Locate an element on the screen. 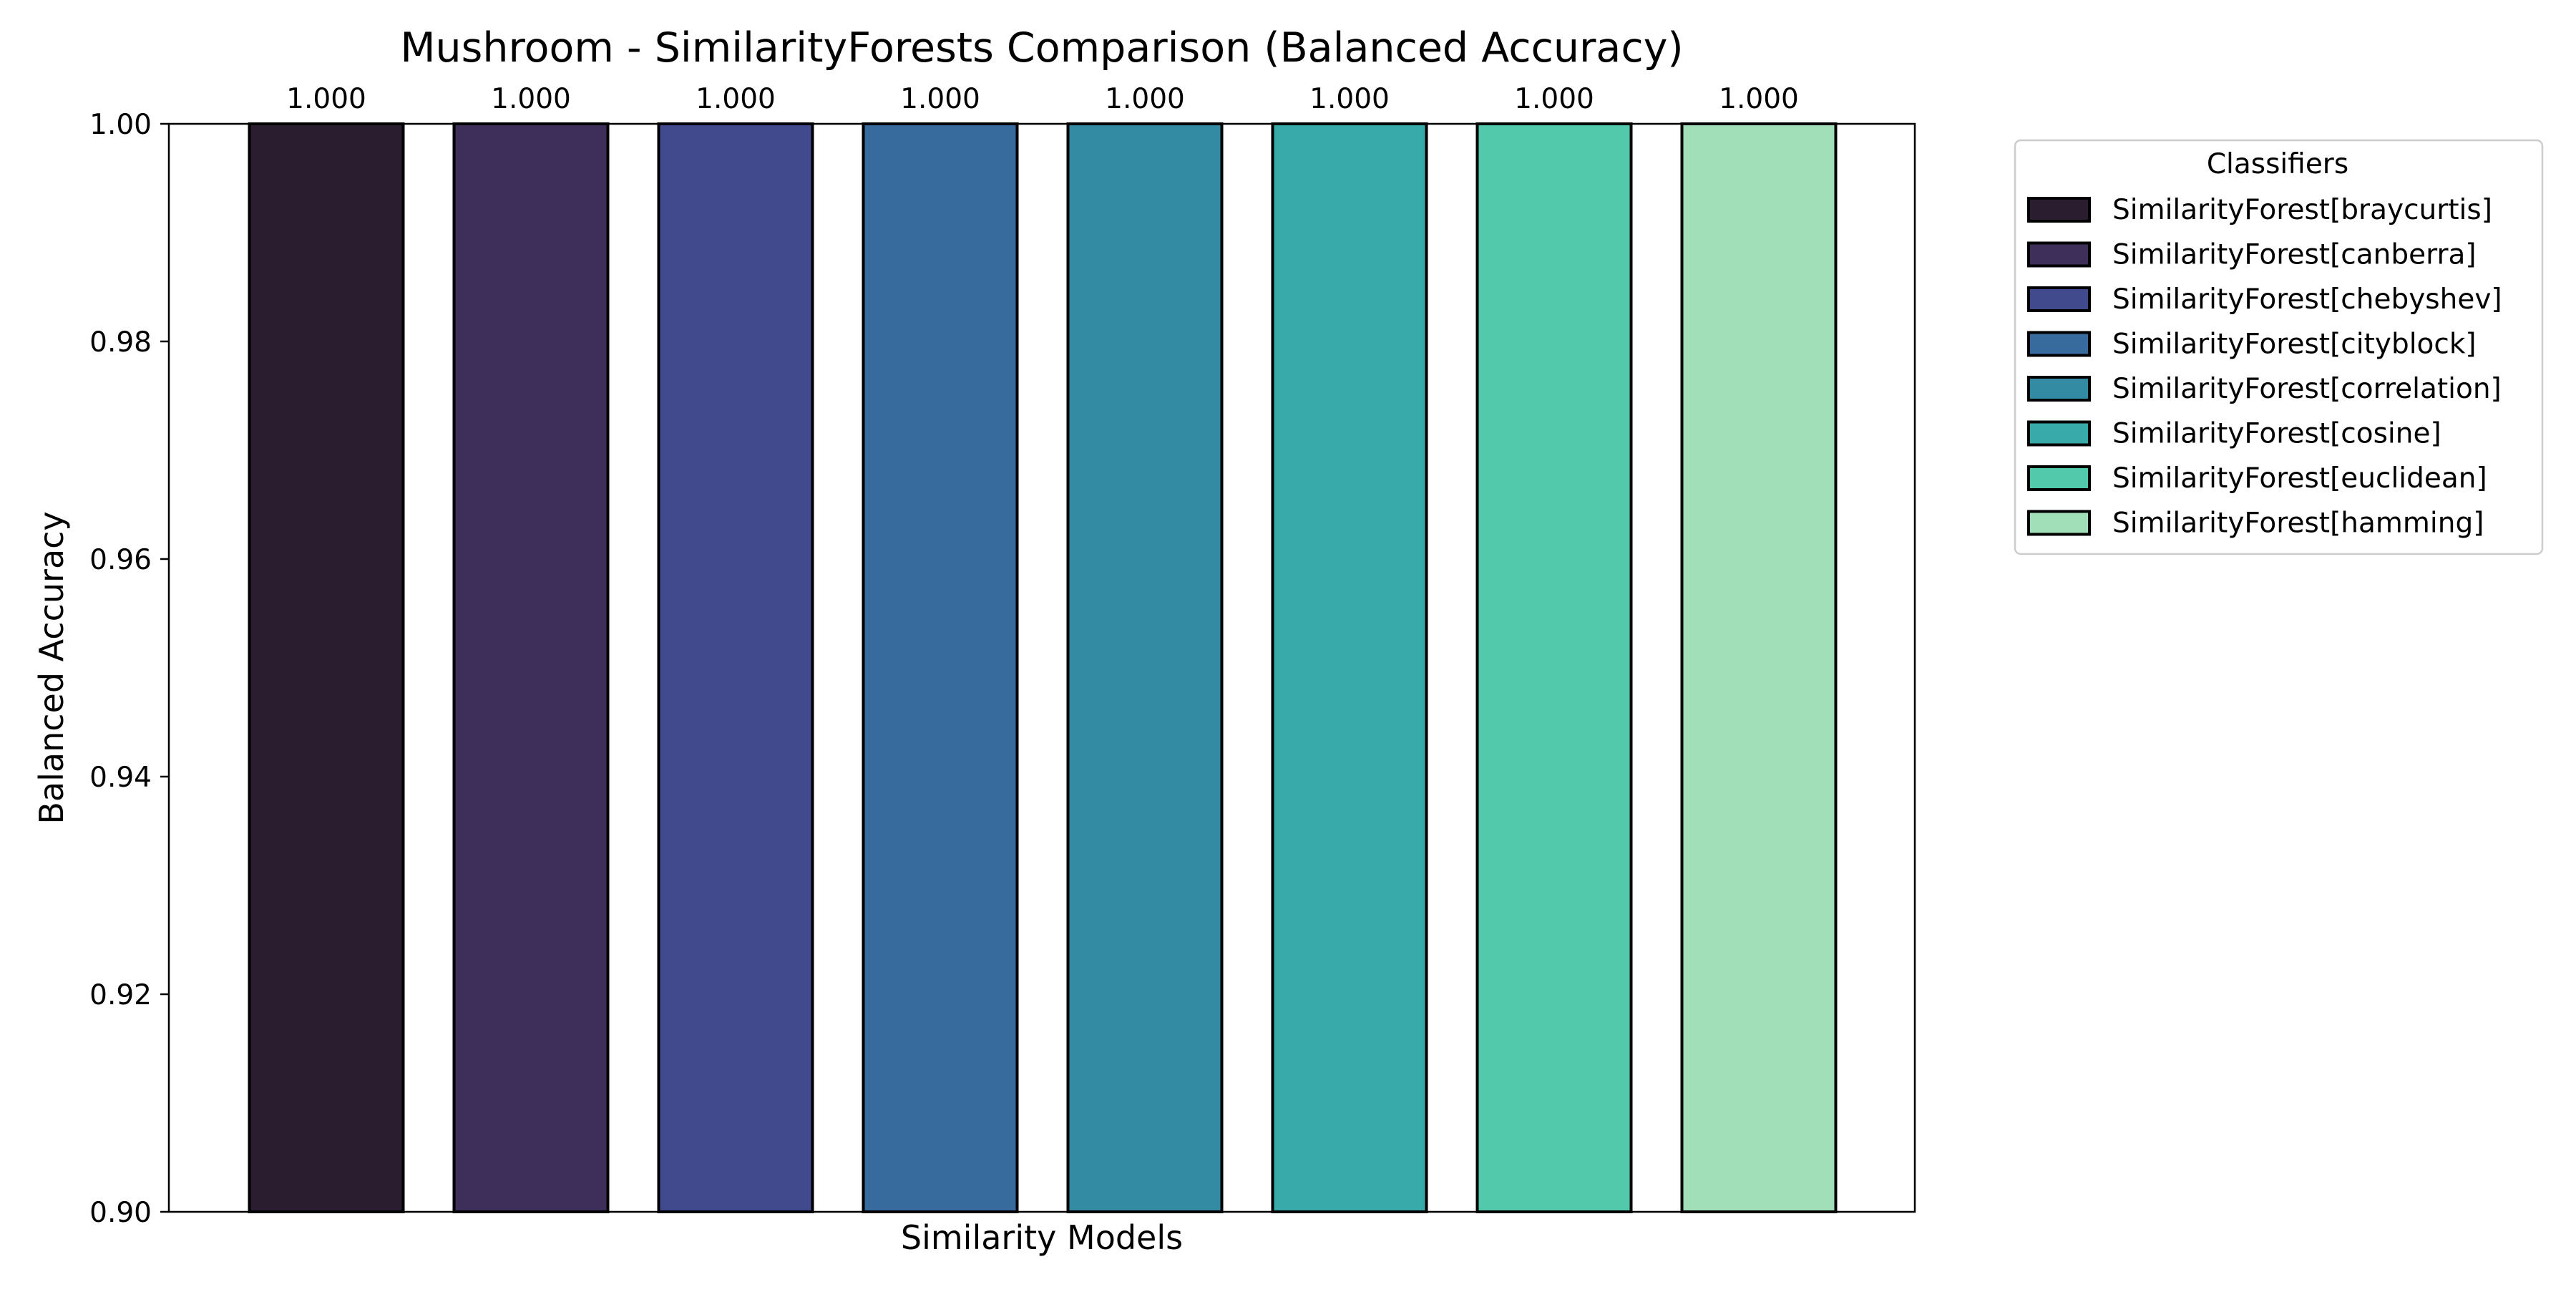 Image resolution: width=2576 pixels, height=1292 pixels. value-labels-layer: 1.000 1.000 1.000 1.000 1.000 1.000 1.000 1.000 is located at coordinates (1042, 99).